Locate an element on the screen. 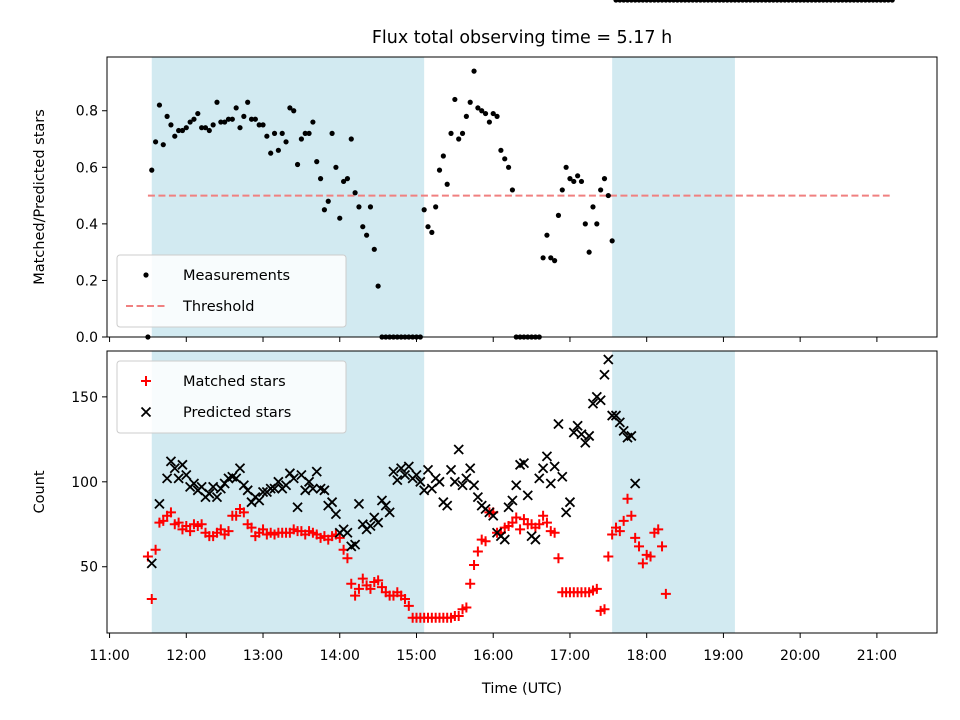 The height and width of the screenshot is (720, 960). chart-title: Flux total observing time = 5.17 h is located at coordinates (522, 38).